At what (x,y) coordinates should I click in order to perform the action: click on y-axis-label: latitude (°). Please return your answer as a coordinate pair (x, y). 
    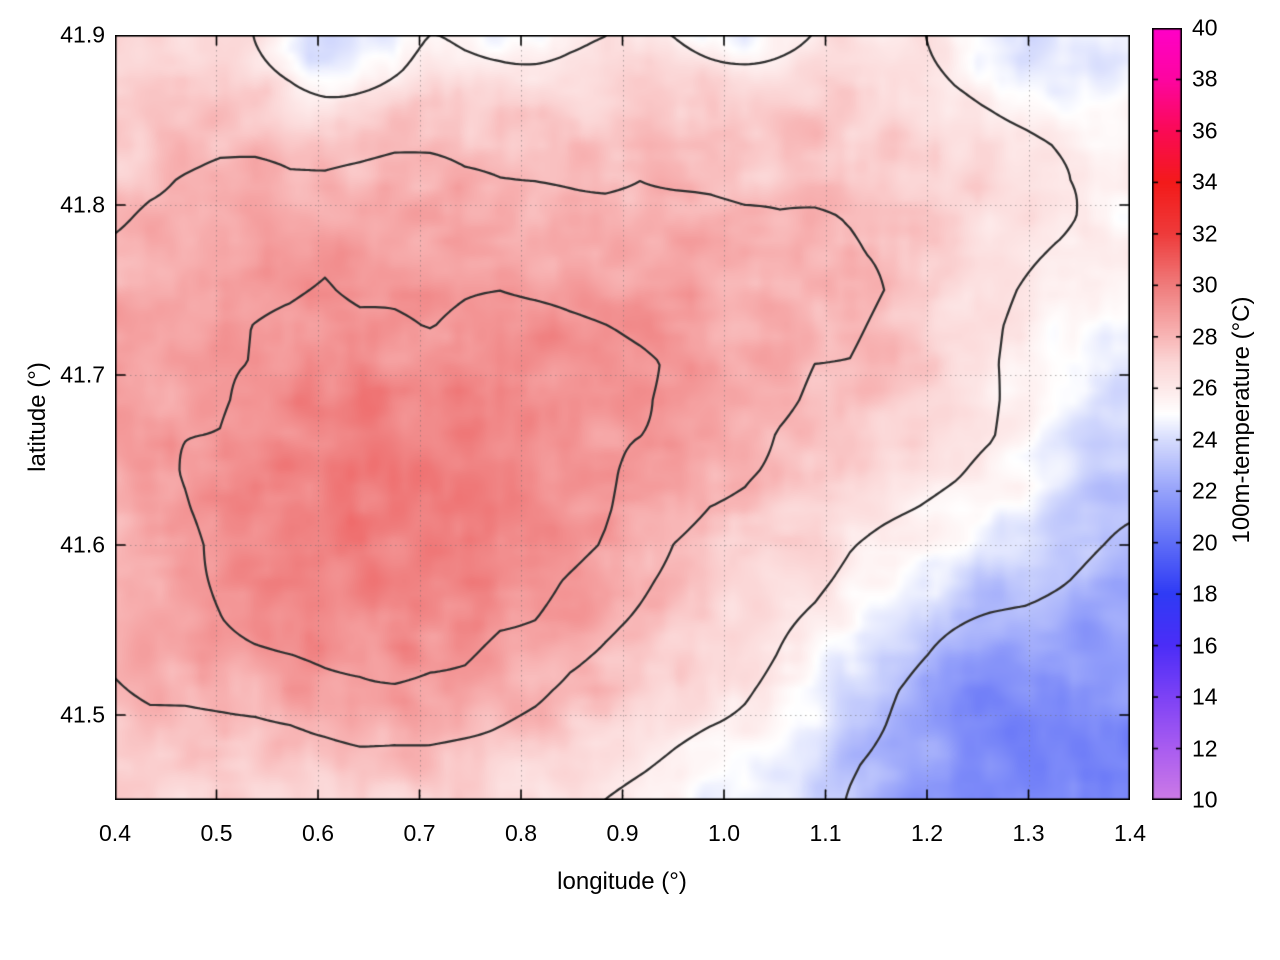
    Looking at the image, I should click on (37, 417).